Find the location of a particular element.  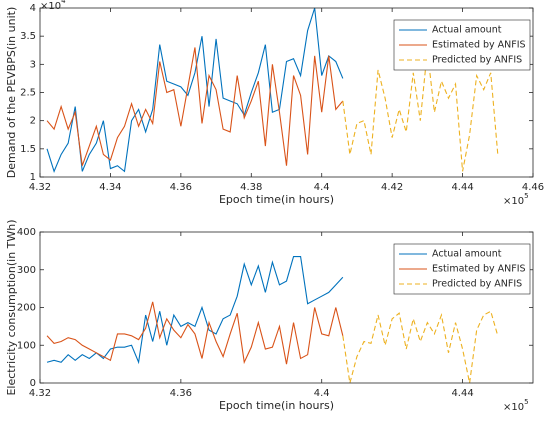

y-multiplier: ×104 is located at coordinates (53, 6).